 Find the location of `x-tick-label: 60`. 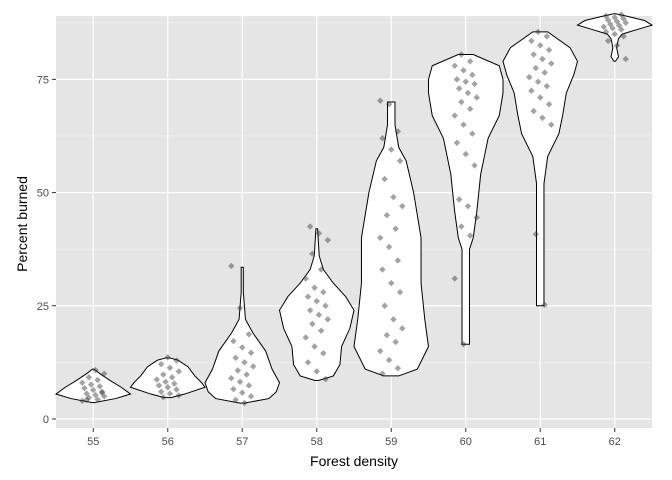

x-tick-label: 60 is located at coordinates (466, 442).